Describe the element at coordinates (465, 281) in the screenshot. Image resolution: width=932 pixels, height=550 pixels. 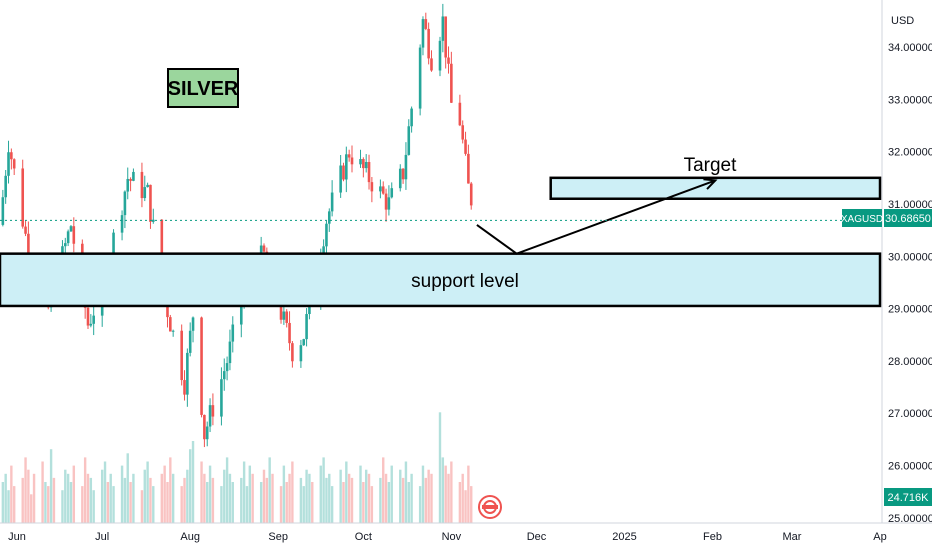
I see `support-level-label: support level` at that location.